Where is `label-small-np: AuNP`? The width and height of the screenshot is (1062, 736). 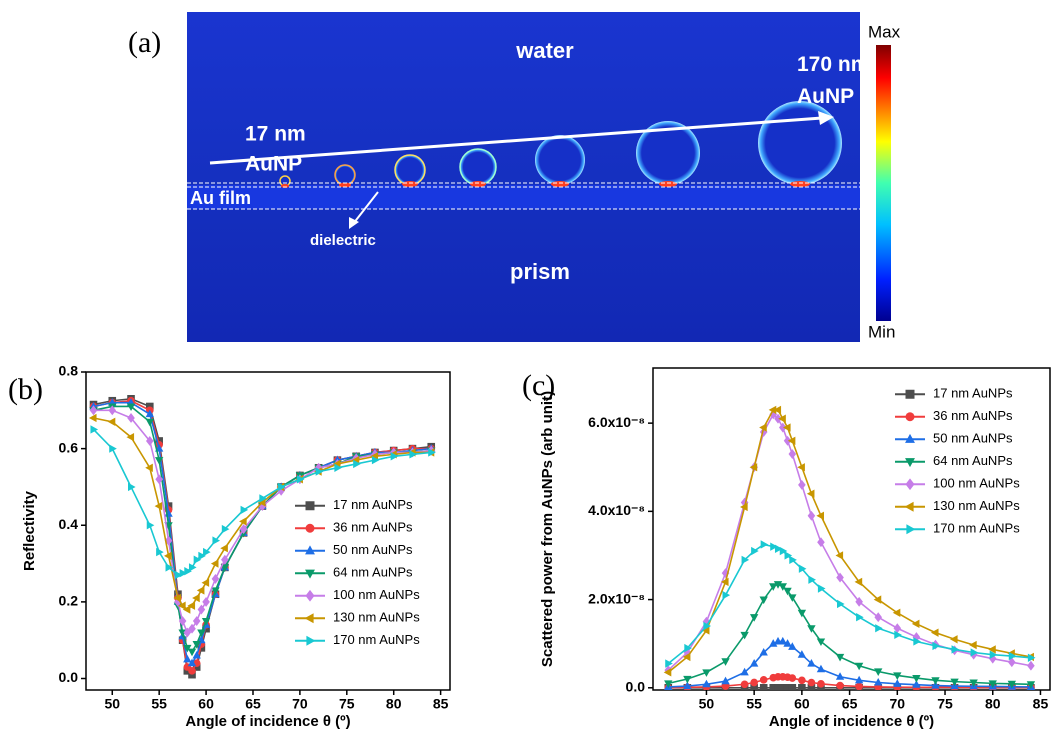
label-small-np: AuNP is located at coordinates (273, 164).